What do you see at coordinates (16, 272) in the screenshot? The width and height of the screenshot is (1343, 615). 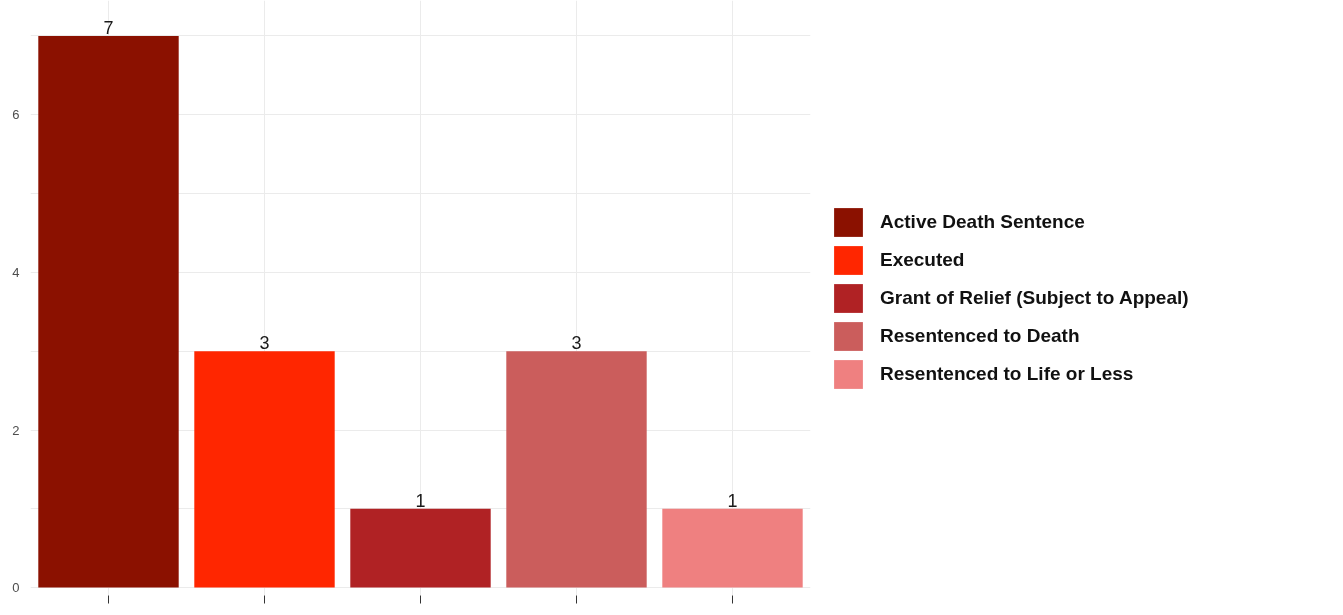 I see `y-tick-label: 4` at bounding box center [16, 272].